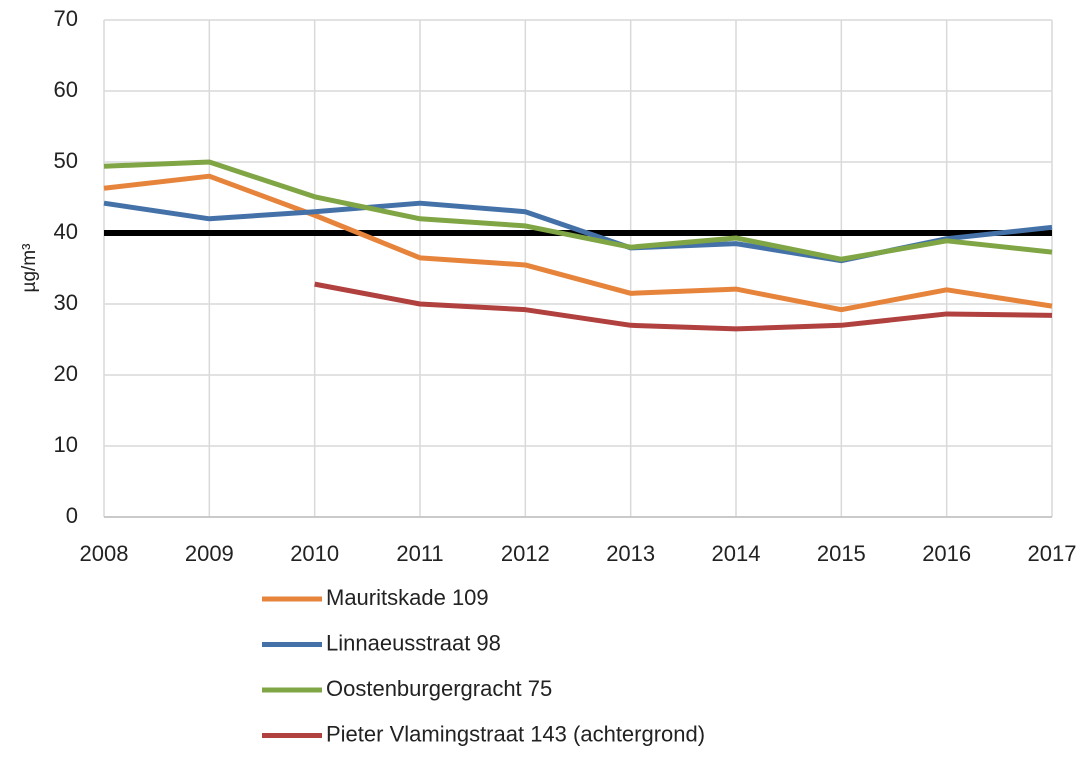  What do you see at coordinates (946, 553) in the screenshot?
I see `x-tick-label: 2016` at bounding box center [946, 553].